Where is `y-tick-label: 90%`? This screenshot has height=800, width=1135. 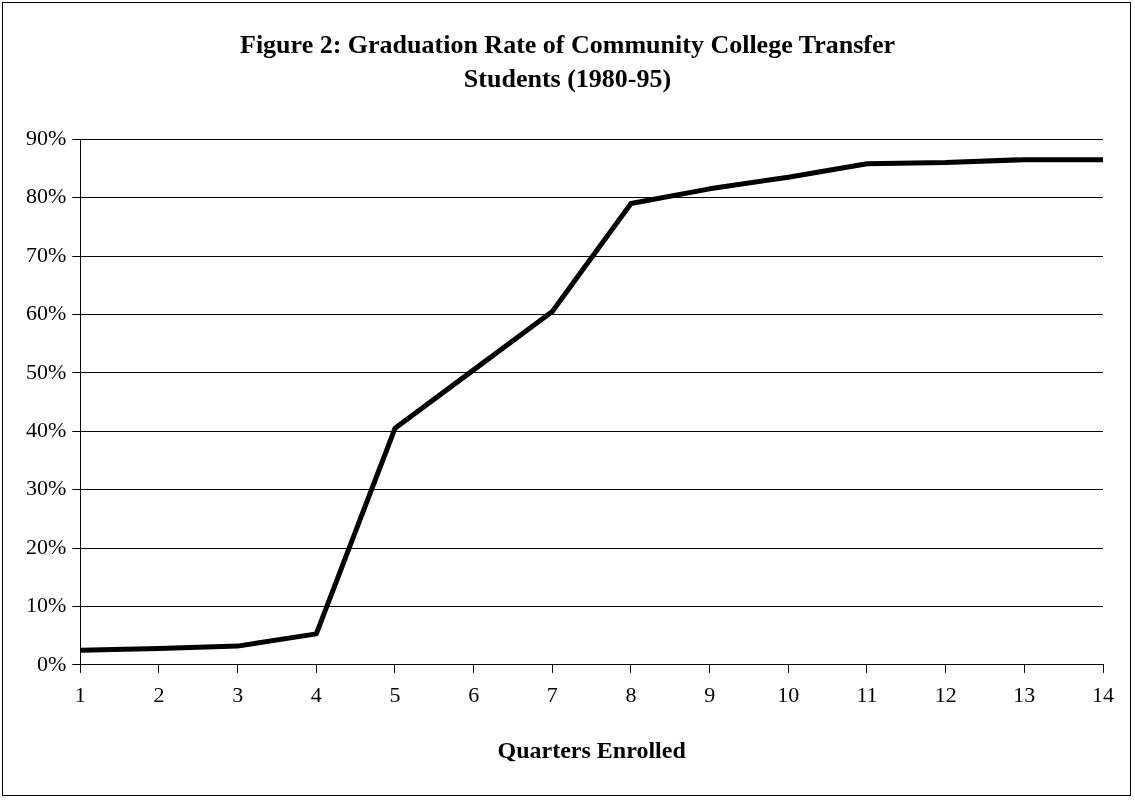
y-tick-label: 90% is located at coordinates (46, 137).